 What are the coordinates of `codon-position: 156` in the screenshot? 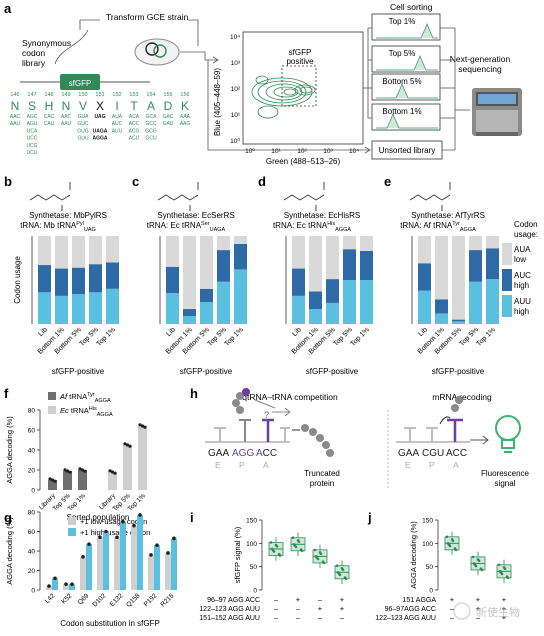 It's located at (184, 95).